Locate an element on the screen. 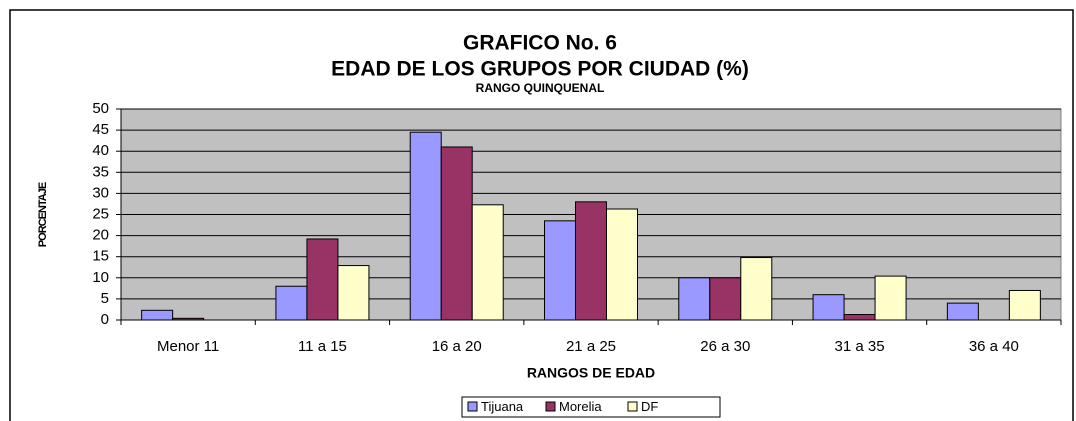 The width and height of the screenshot is (1076, 421). x-tick-label: 31 a 35 is located at coordinates (860, 346).